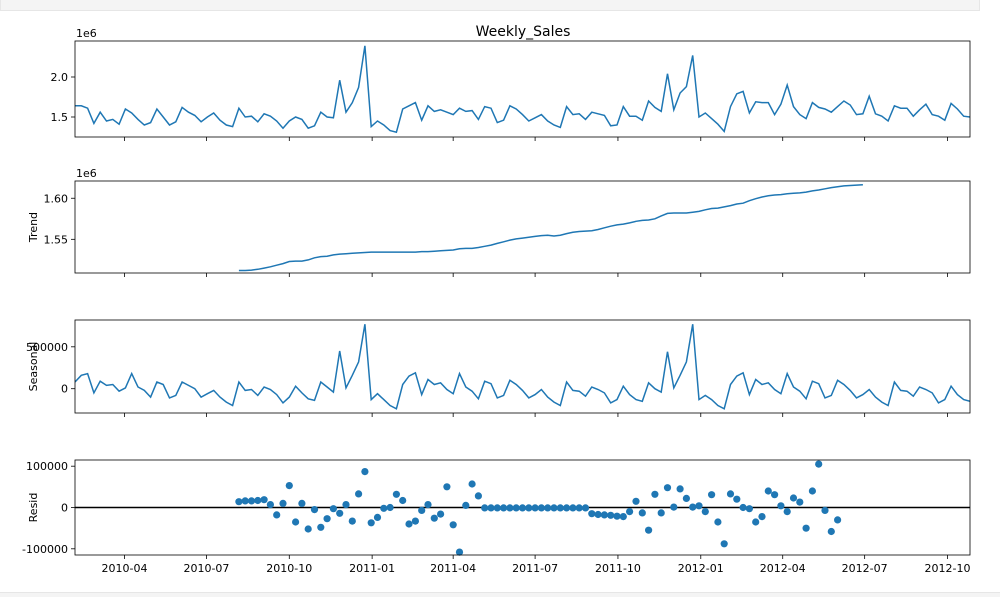 The image size is (1000, 597). What do you see at coordinates (33, 508) in the screenshot?
I see `resid-ylabel: Resid` at bounding box center [33, 508].